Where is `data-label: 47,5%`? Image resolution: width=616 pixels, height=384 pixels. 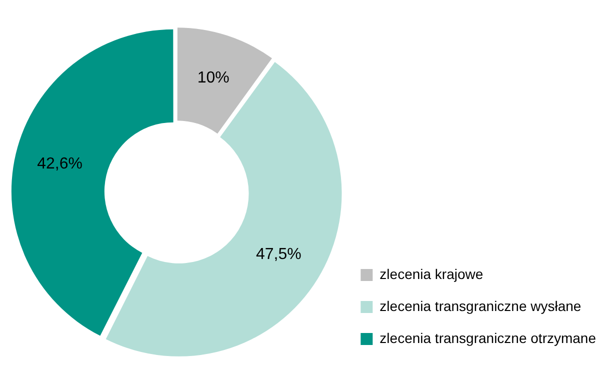
data-label: 47,5% is located at coordinates (279, 254).